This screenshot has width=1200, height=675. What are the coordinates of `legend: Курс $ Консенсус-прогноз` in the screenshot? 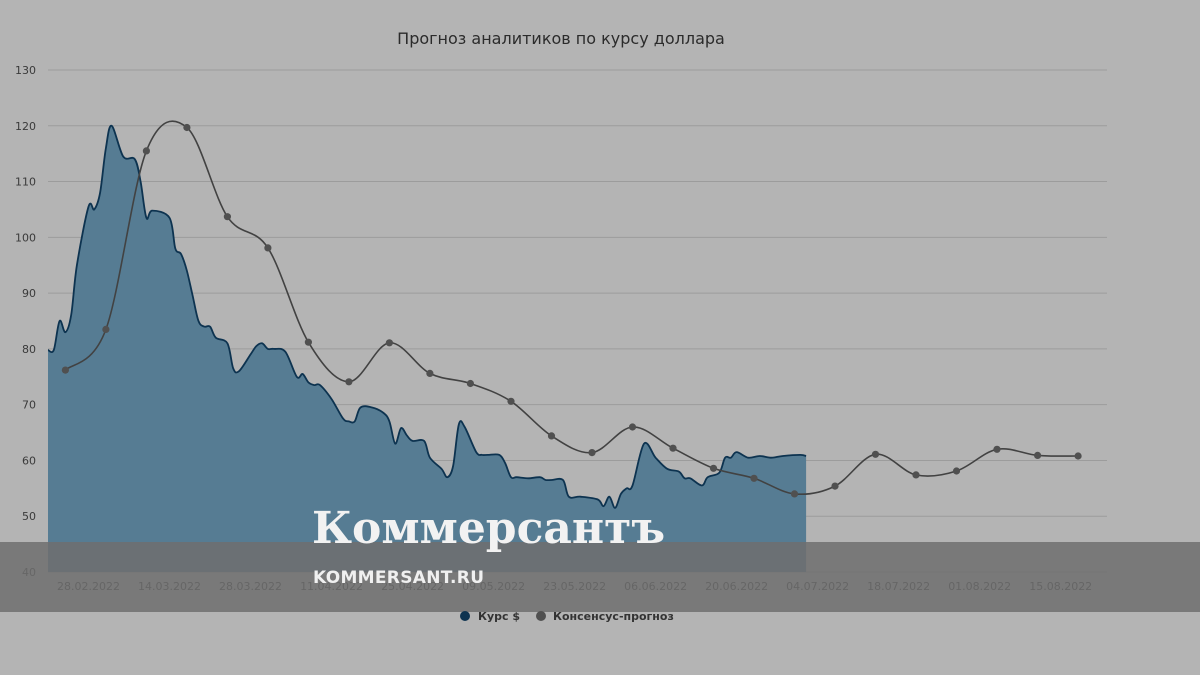 It's located at (567, 616).